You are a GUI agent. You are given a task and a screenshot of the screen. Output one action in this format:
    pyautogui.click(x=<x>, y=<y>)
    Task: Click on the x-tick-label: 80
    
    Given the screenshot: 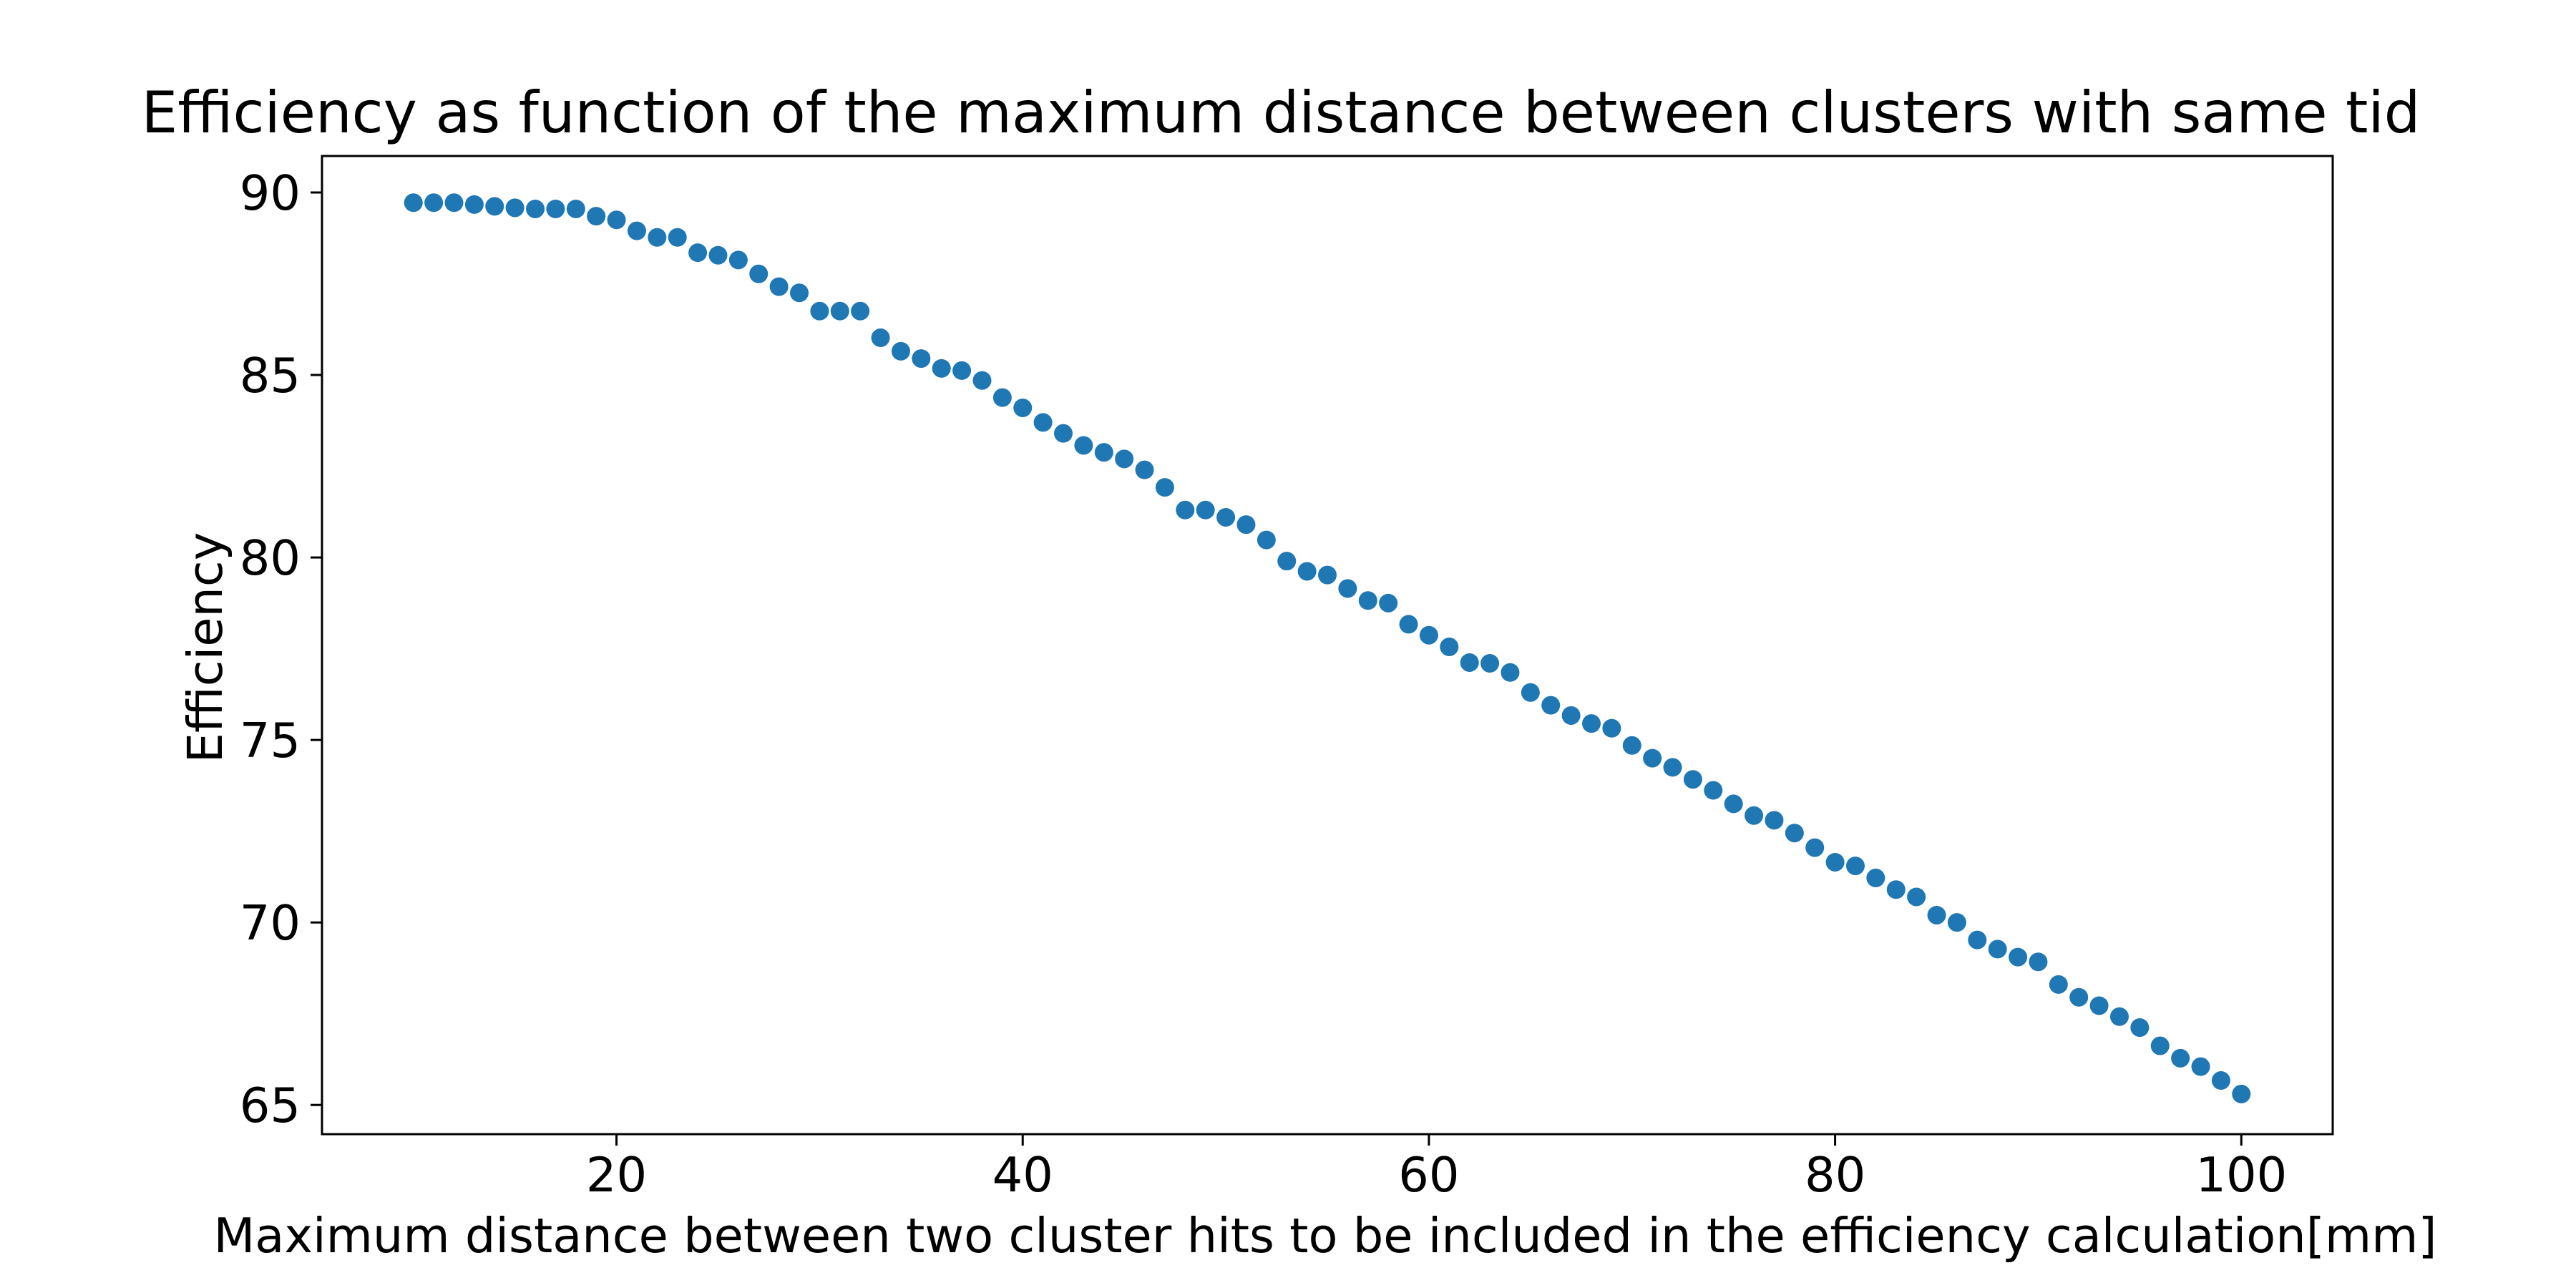 What is the action you would take?
    pyautogui.click(x=1835, y=1175)
    